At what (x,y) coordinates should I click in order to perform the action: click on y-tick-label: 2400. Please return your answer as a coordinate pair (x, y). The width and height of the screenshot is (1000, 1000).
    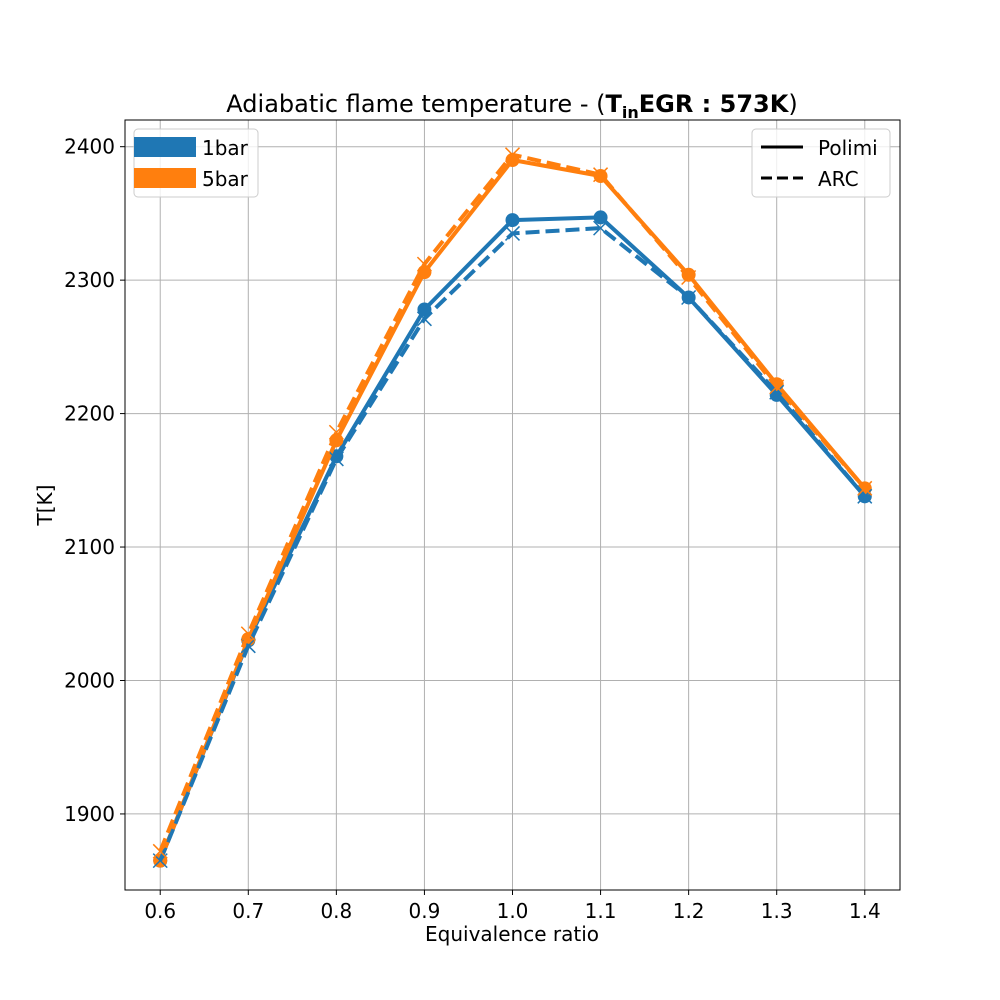
    Looking at the image, I should click on (89, 147).